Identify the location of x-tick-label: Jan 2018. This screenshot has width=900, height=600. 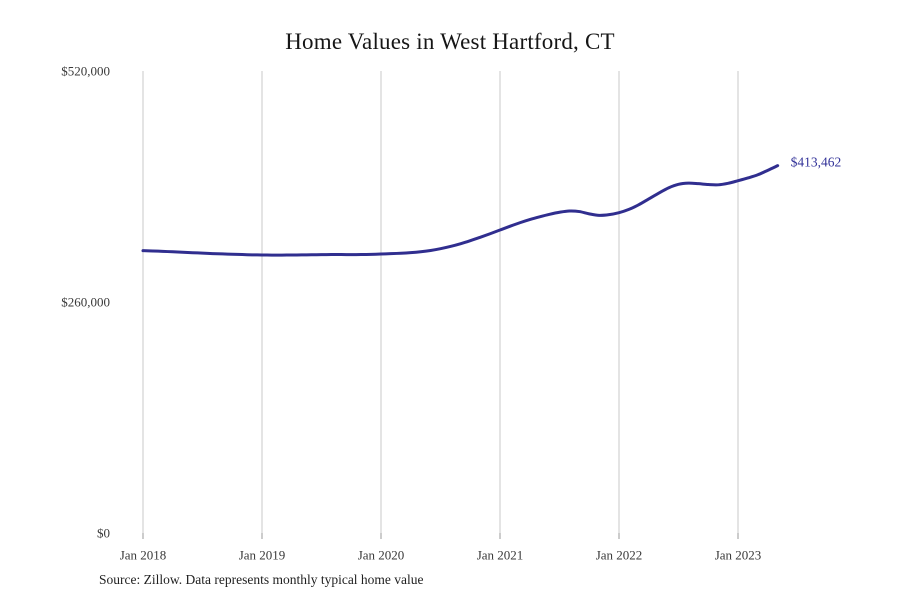
(143, 555).